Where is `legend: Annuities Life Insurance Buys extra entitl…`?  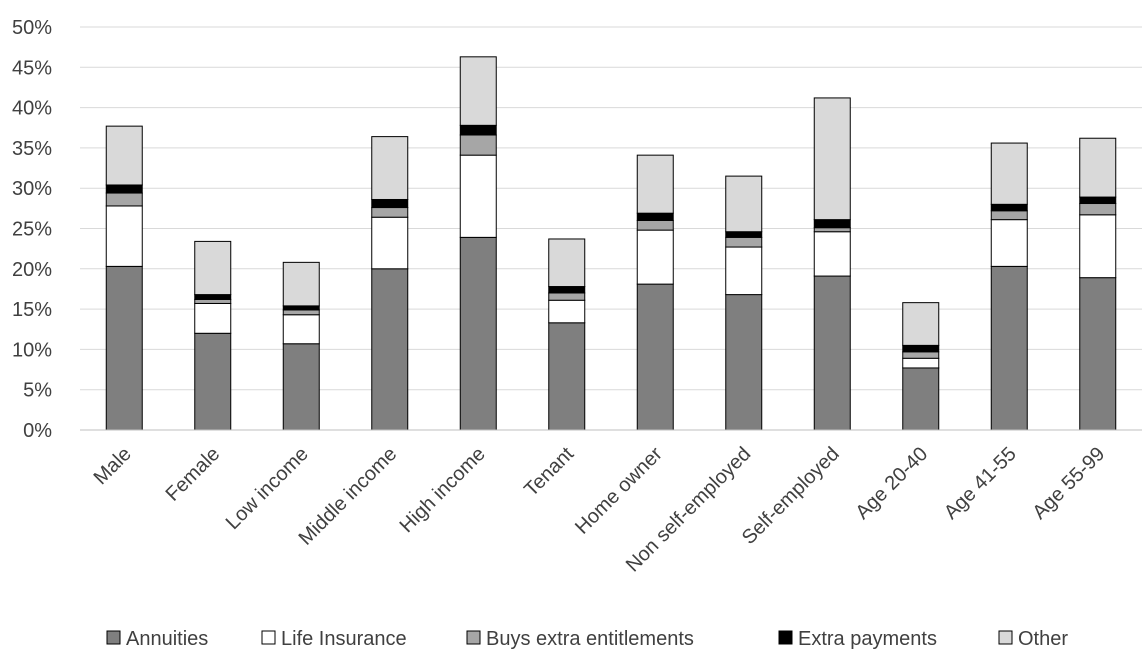
legend: Annuities Life Insurance Buys extra entitl… is located at coordinates (587, 639).